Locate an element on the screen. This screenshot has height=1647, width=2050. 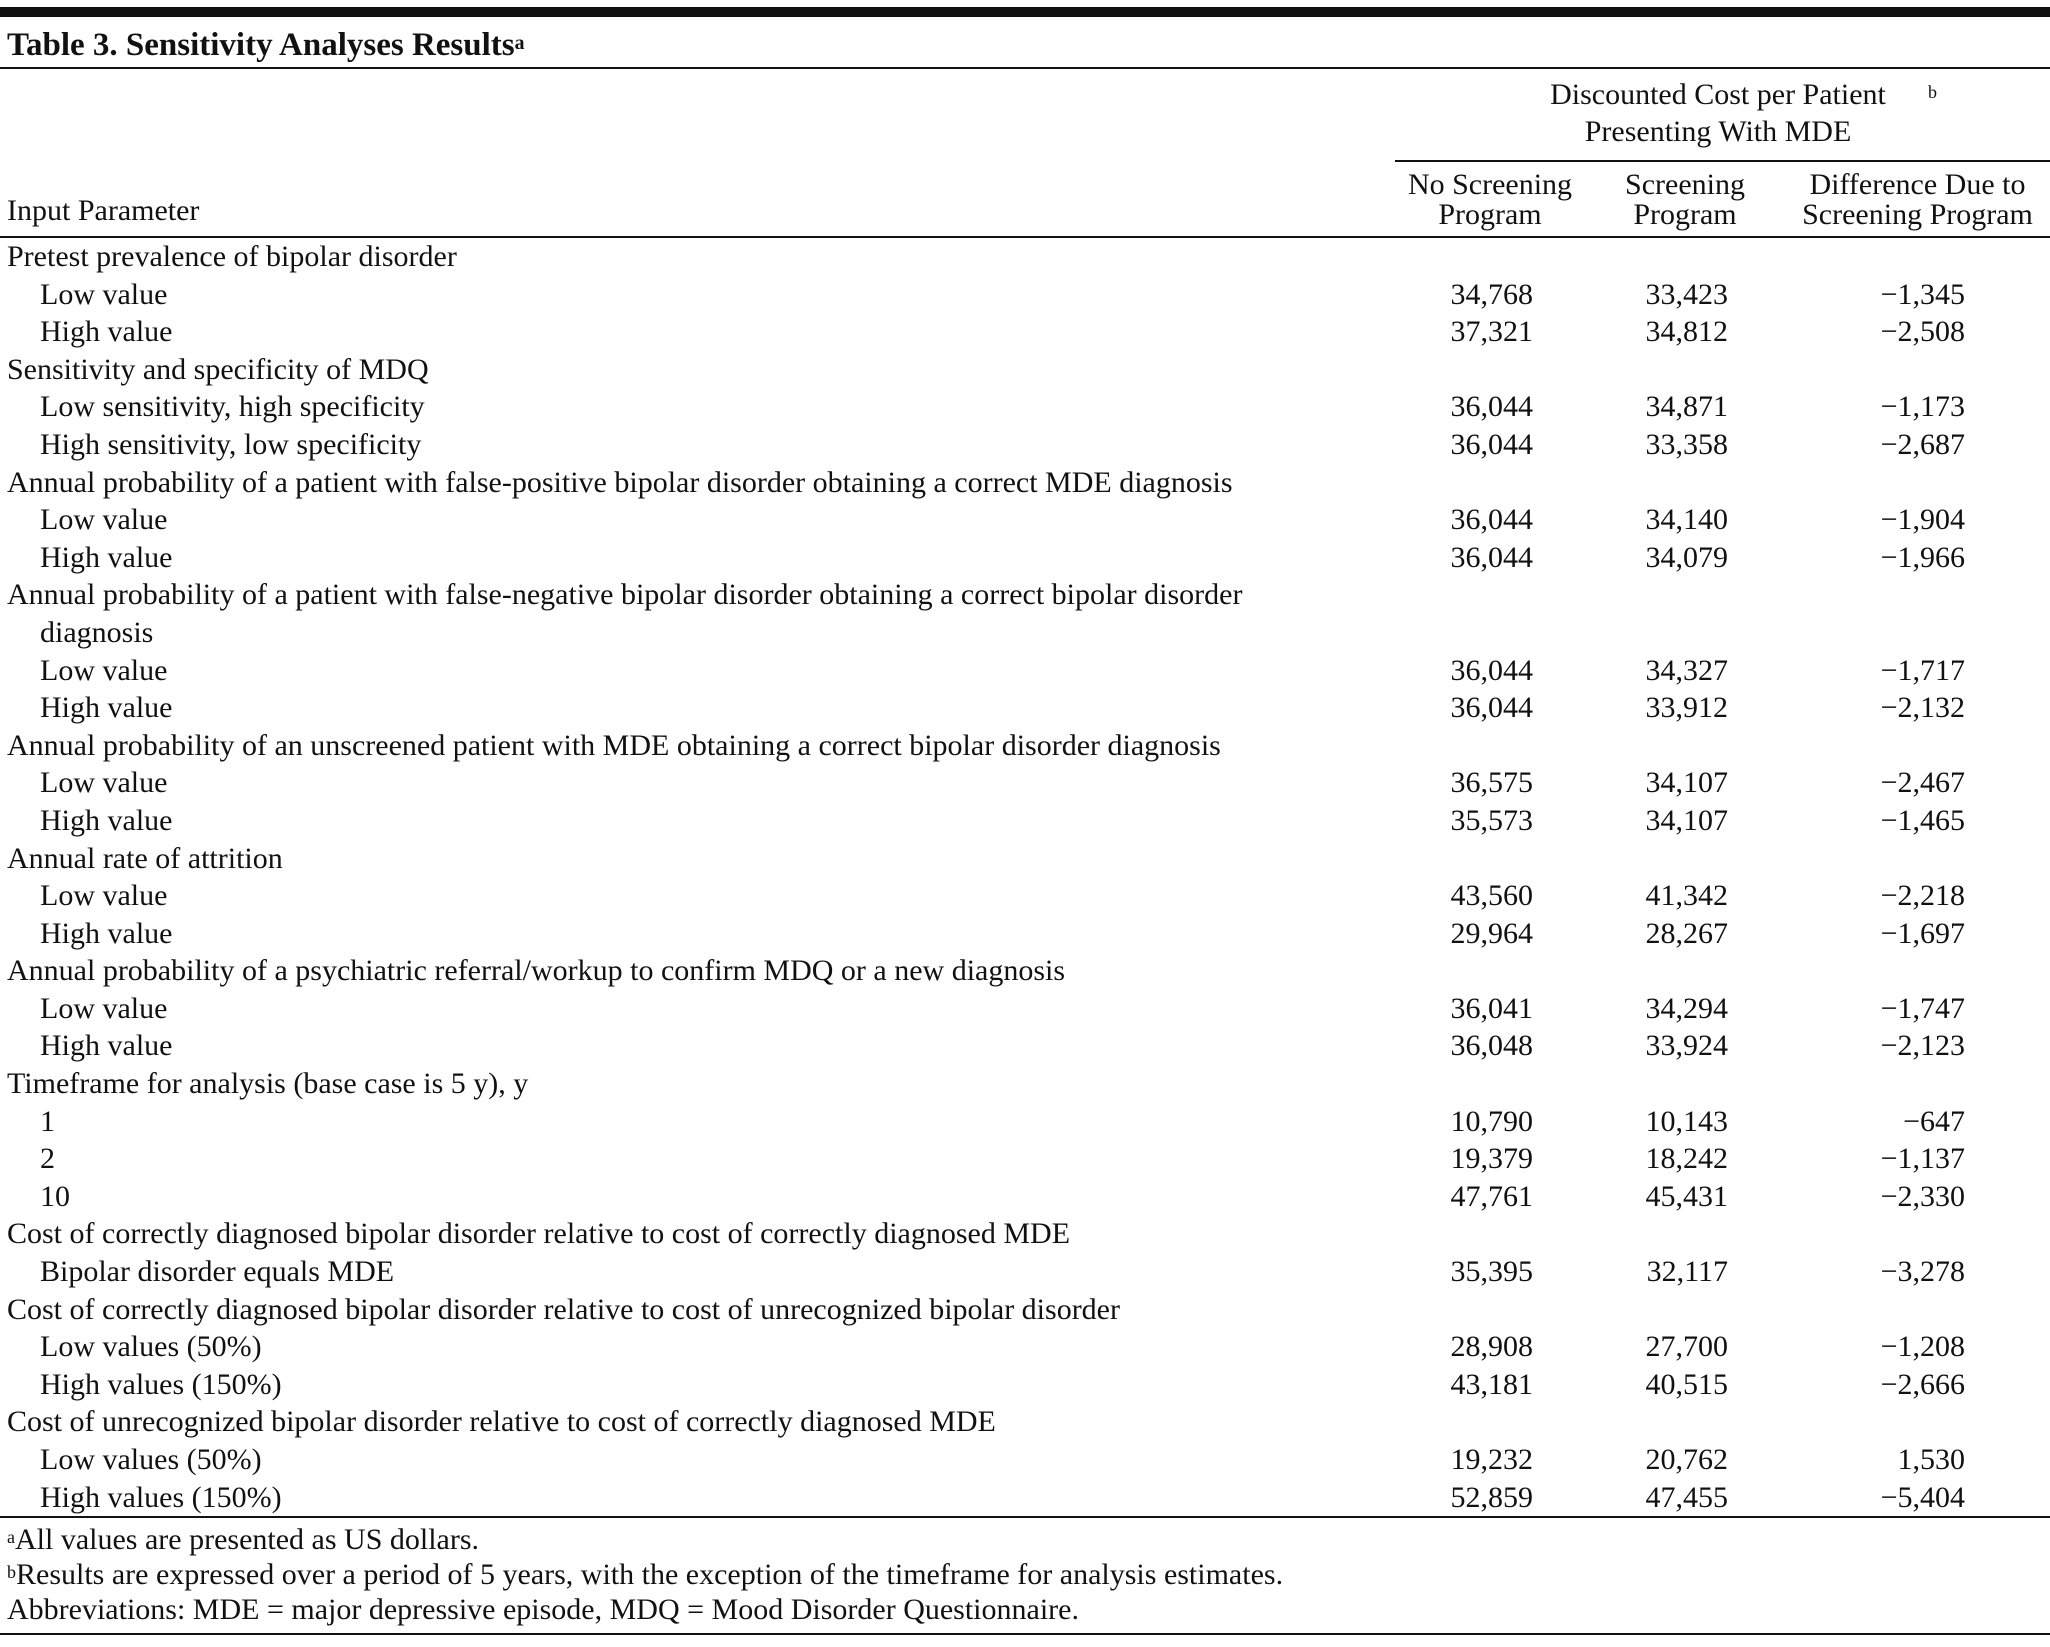
cell-value: 33,924 is located at coordinates (1687, 1046).